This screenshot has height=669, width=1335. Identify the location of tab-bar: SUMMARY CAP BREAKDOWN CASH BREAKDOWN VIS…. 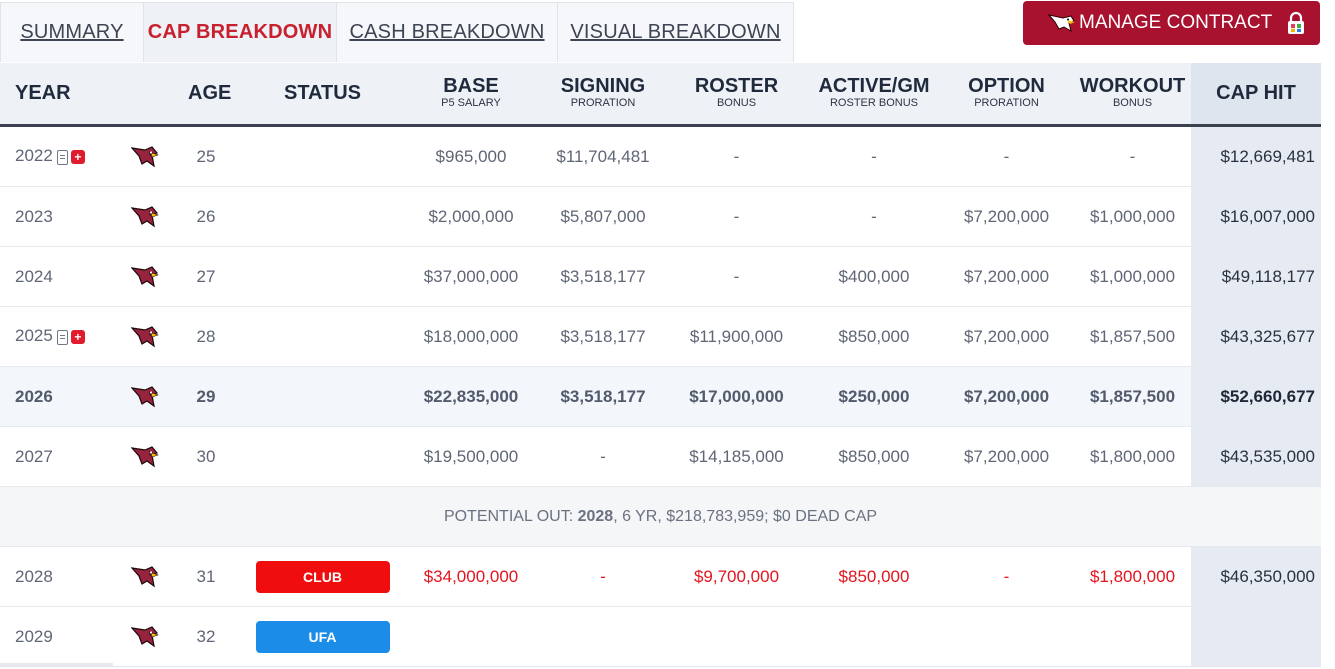
(397, 32).